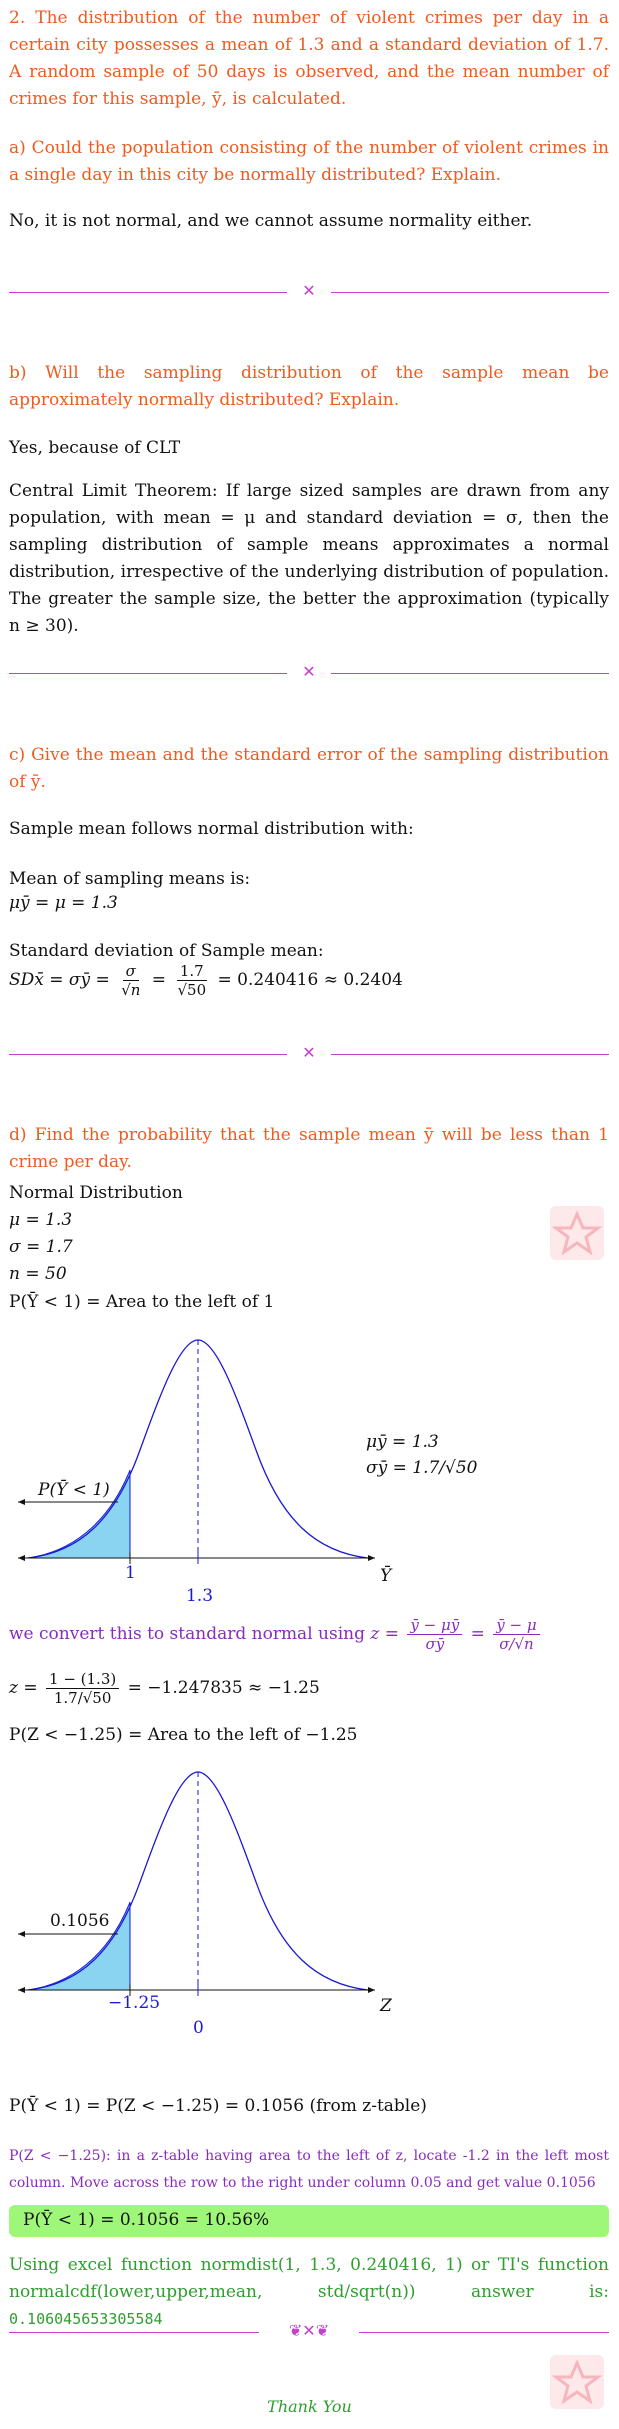  I want to click on excel-value: 0.106045653305584, so click(86, 2319).